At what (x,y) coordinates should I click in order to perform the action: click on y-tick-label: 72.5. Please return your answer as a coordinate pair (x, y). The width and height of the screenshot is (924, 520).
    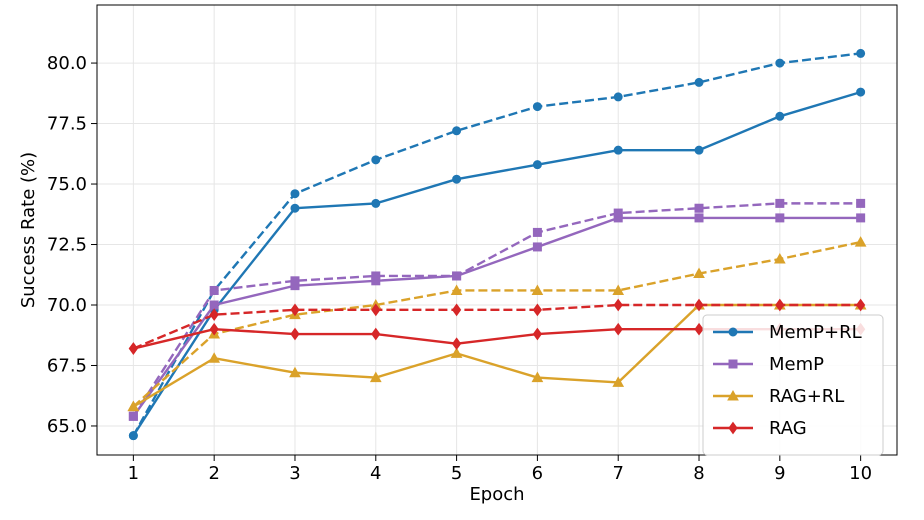
    Looking at the image, I should click on (67, 245).